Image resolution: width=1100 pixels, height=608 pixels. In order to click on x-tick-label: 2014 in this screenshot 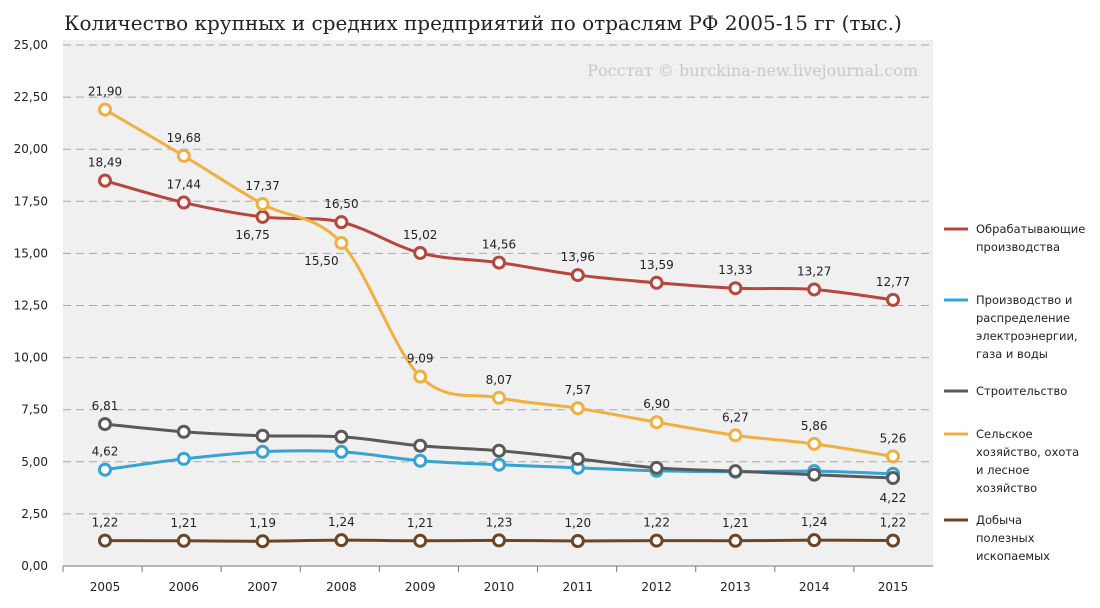, I will do `click(814, 587)`.